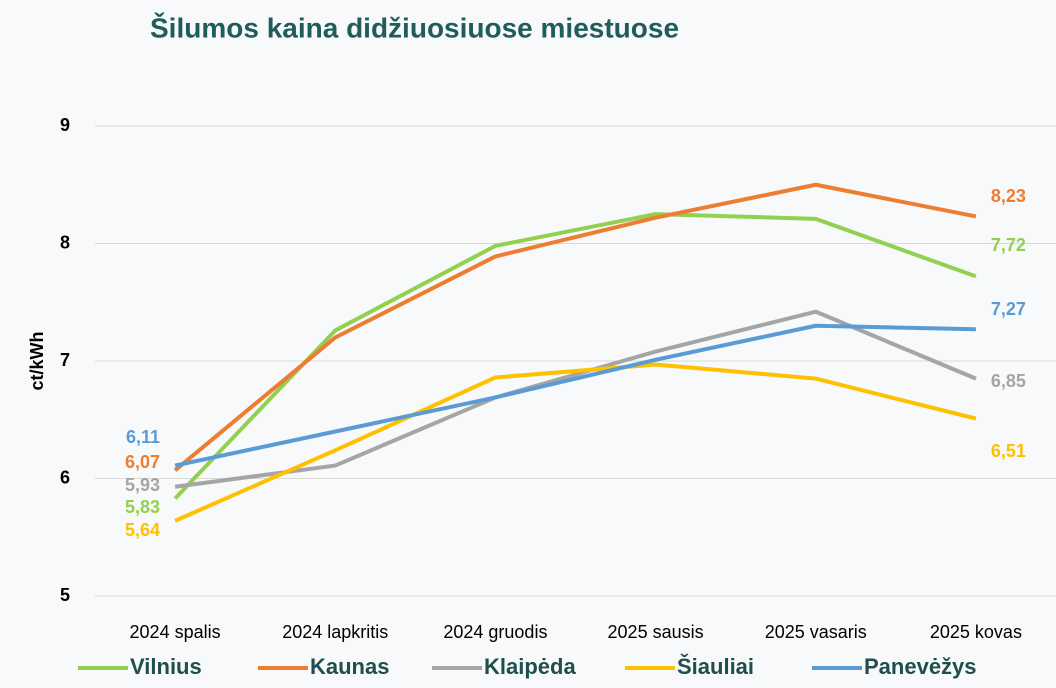  What do you see at coordinates (530, 666) in the screenshot?
I see `legend-label: Klaipėda` at bounding box center [530, 666].